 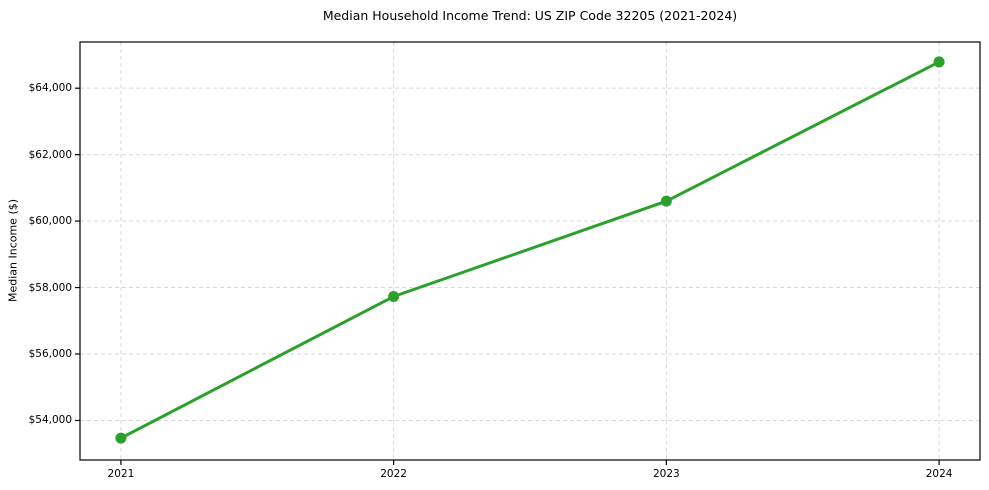 What do you see at coordinates (121, 474) in the screenshot?
I see `x-tick-label: 2021` at bounding box center [121, 474].